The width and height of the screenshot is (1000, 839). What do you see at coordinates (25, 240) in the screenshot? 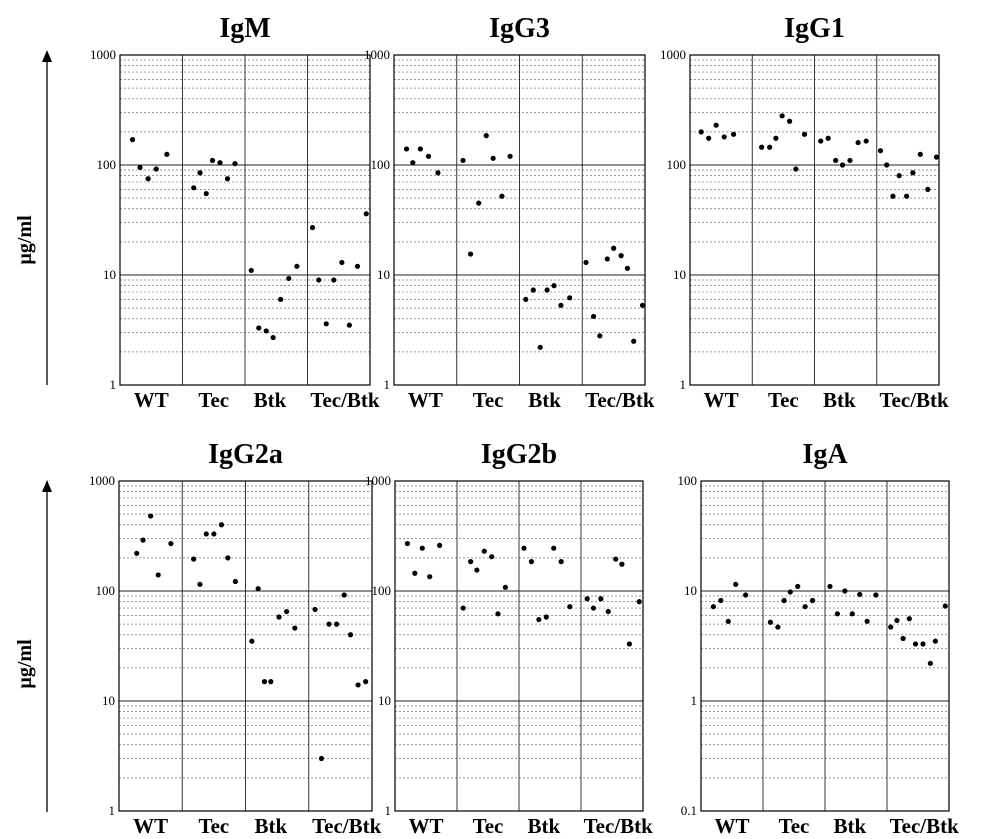
I see `y-axis-label: µg/ml` at bounding box center [25, 240].